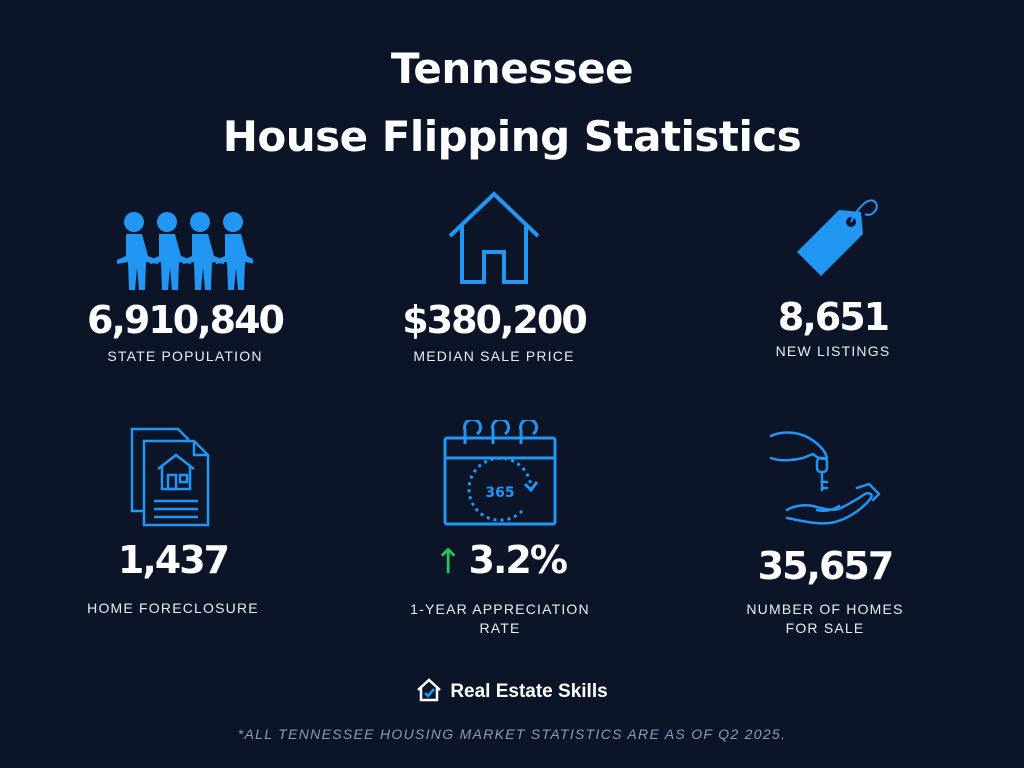 The width and height of the screenshot is (1024, 768). Describe the element at coordinates (185, 356) in the screenshot. I see `stat-label: STATE POPULATION` at that location.